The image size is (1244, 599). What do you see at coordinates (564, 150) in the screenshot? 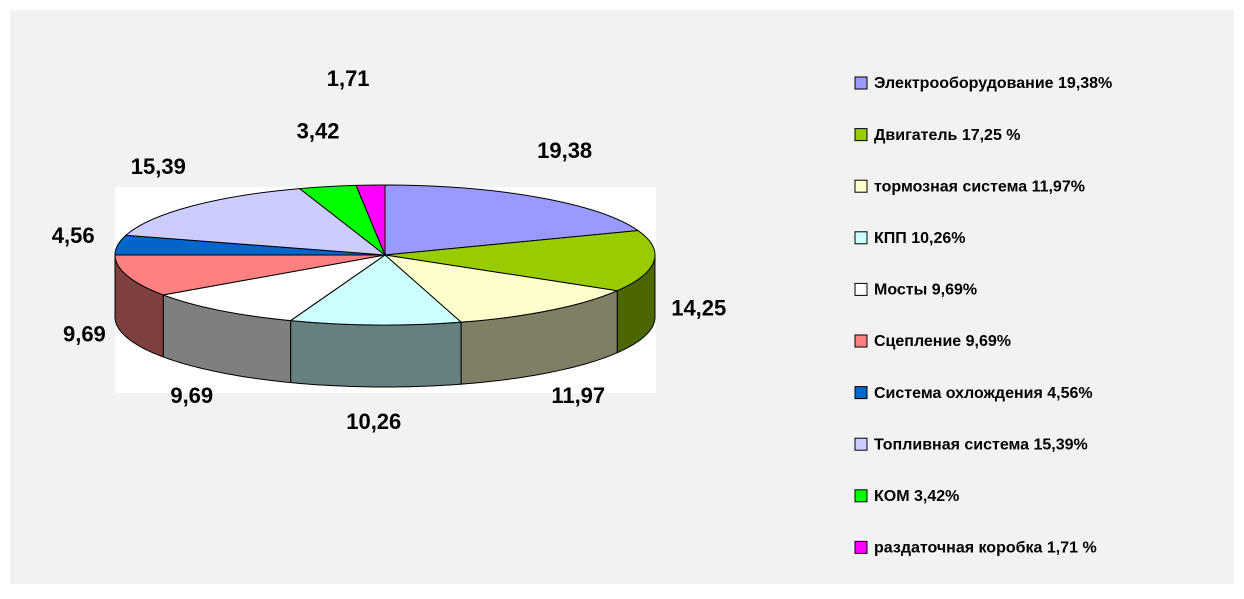
I see `data-label: 19,38` at bounding box center [564, 150].